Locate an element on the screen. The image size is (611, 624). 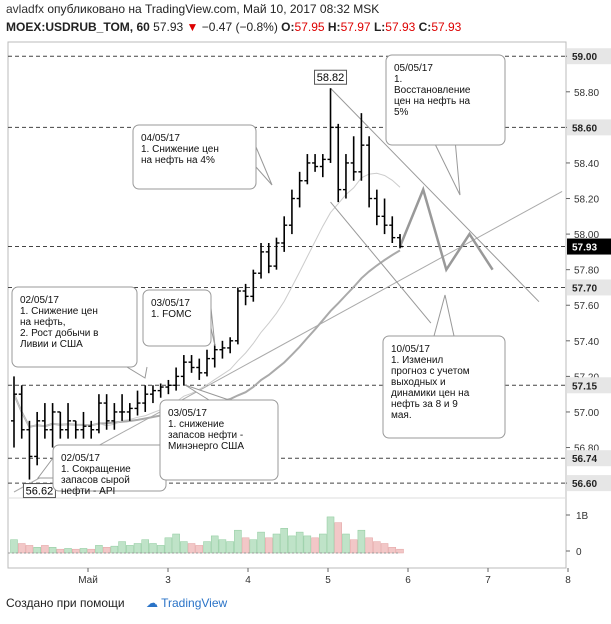
close-label: C: is located at coordinates (425, 27).